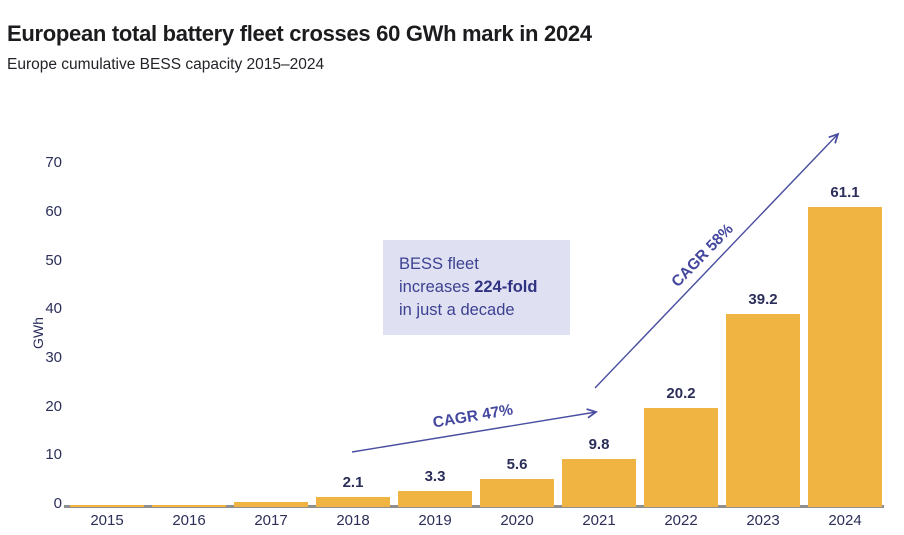  What do you see at coordinates (53, 357) in the screenshot?
I see `y-tick-label: 30` at bounding box center [53, 357].